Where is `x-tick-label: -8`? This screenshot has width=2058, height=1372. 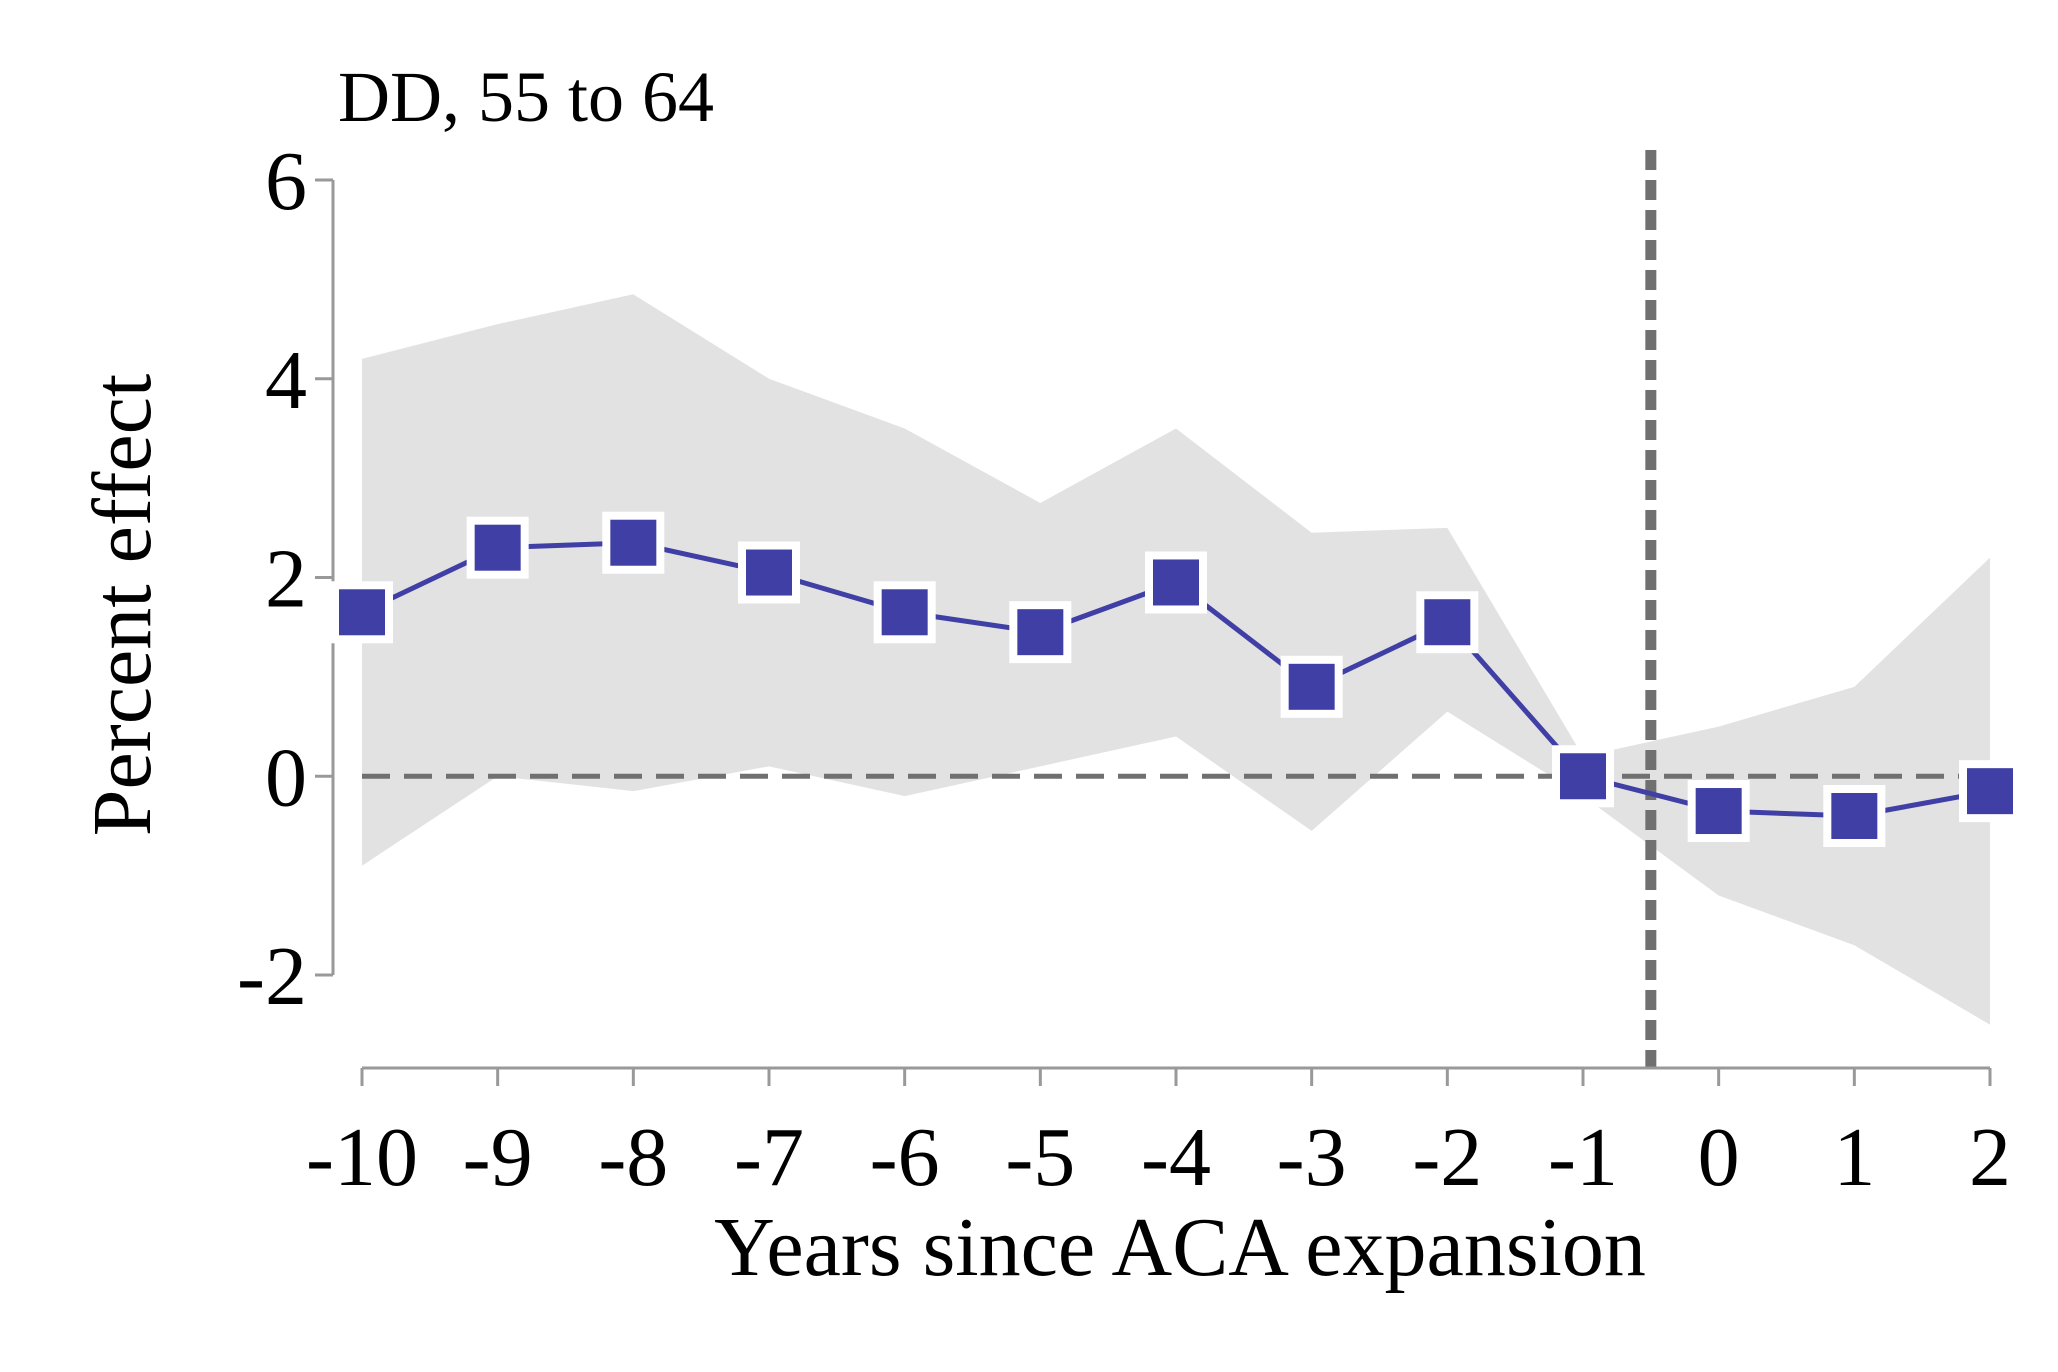
x-tick-label: -8 is located at coordinates (633, 1157).